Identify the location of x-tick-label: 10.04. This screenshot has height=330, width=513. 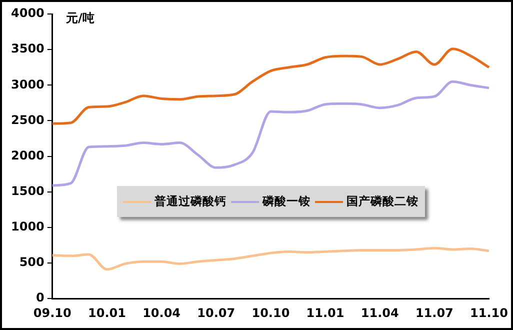
(161, 313).